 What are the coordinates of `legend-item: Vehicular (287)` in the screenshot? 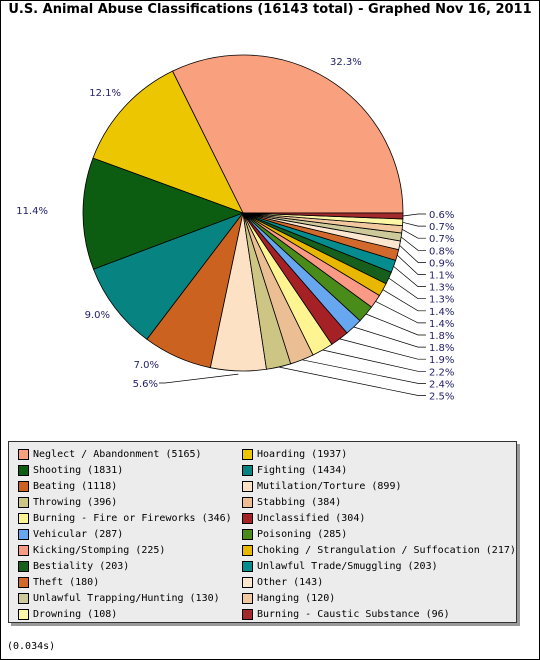 It's located at (70, 534).